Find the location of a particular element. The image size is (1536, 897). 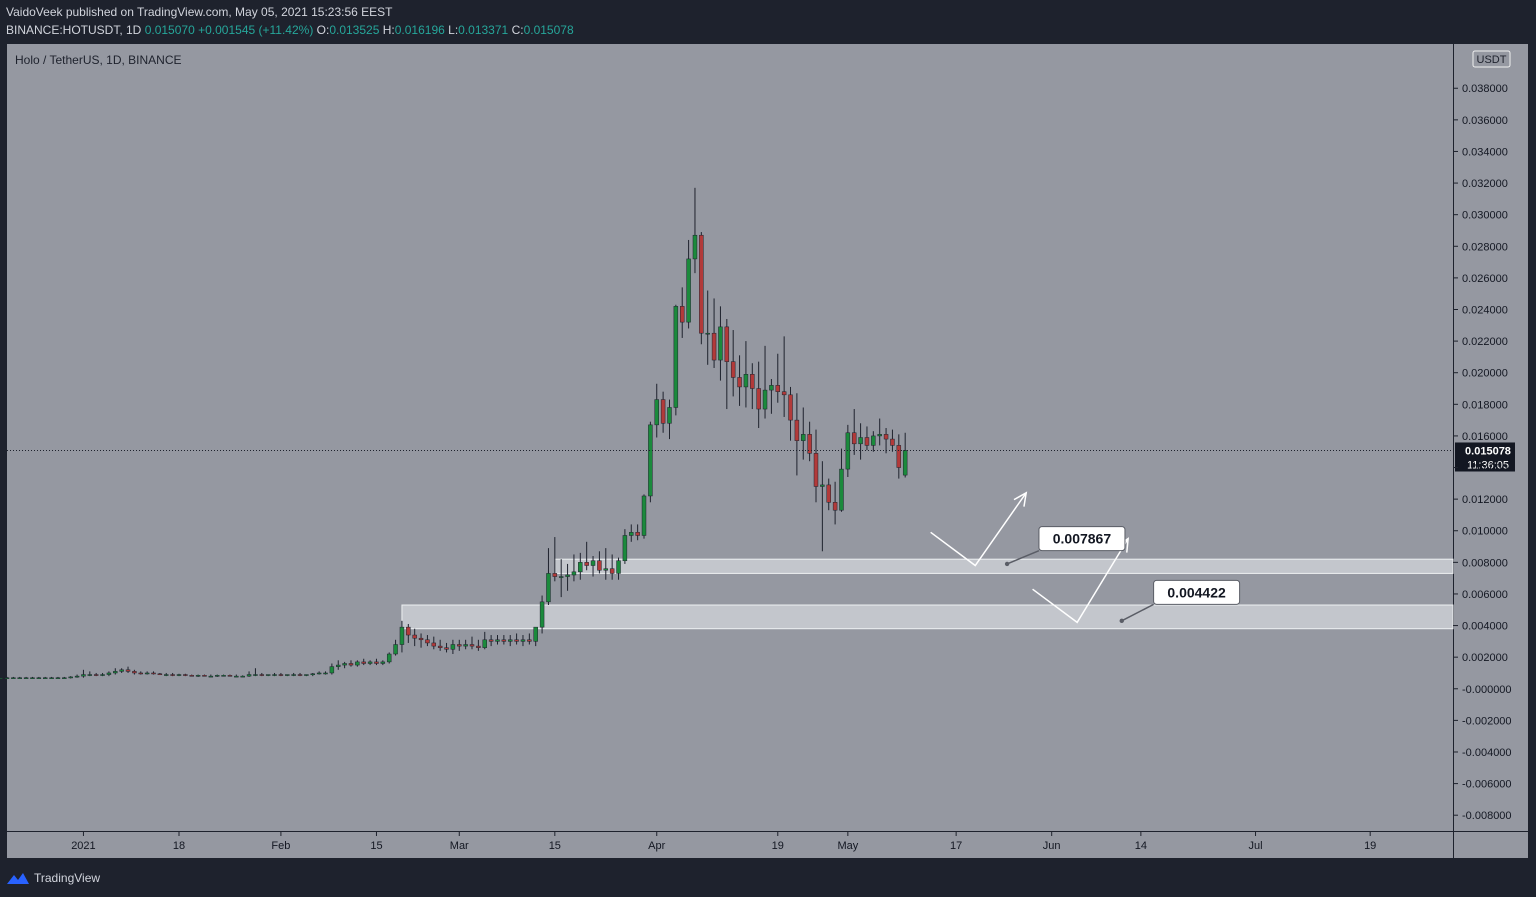

y-tick: 0.028000 is located at coordinates (1480, 247).